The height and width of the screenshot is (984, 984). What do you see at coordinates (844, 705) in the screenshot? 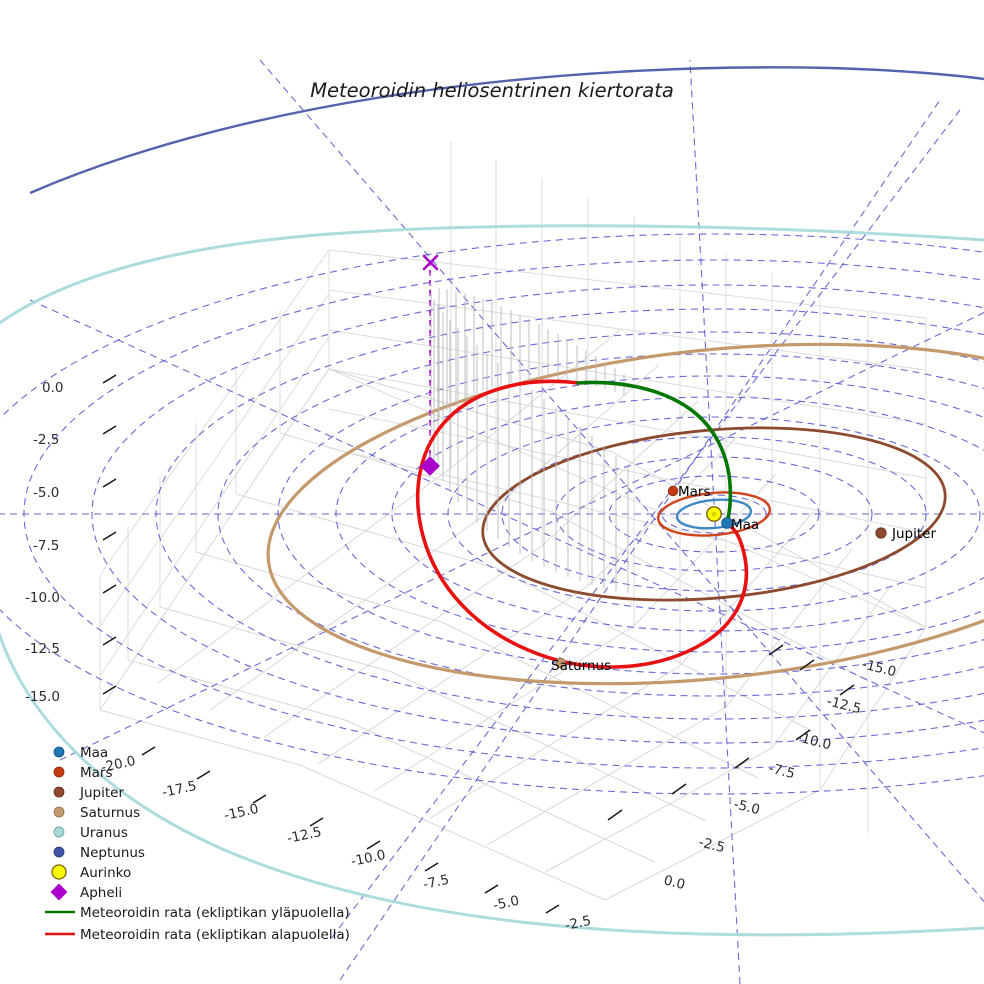
I see `tick-y-1: -12.5` at bounding box center [844, 705].